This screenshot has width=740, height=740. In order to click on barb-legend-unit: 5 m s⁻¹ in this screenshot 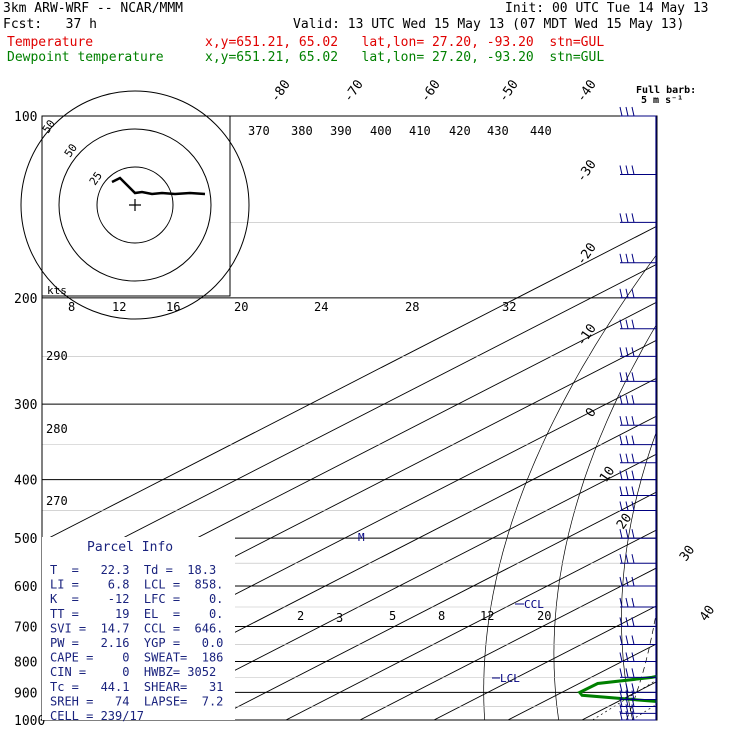, I will do `click(662, 100)`.